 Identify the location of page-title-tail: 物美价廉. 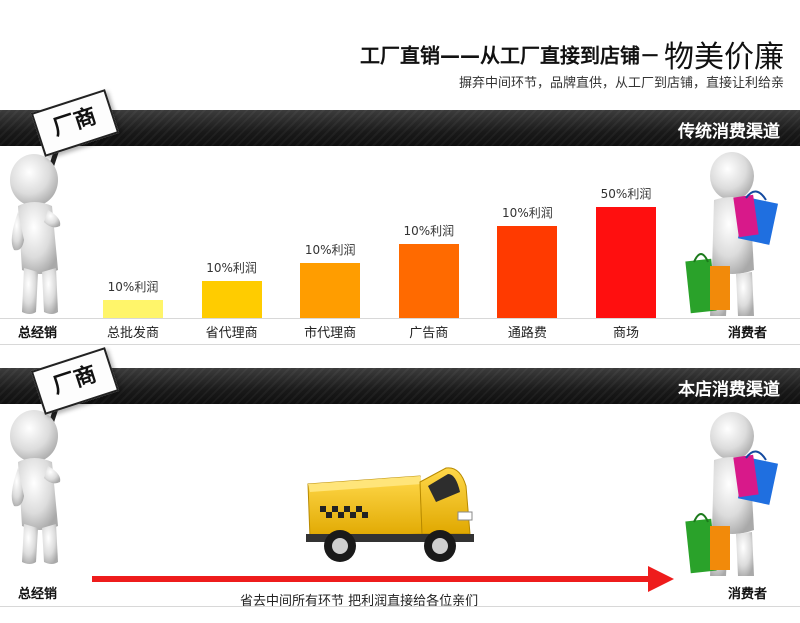
(724, 57).